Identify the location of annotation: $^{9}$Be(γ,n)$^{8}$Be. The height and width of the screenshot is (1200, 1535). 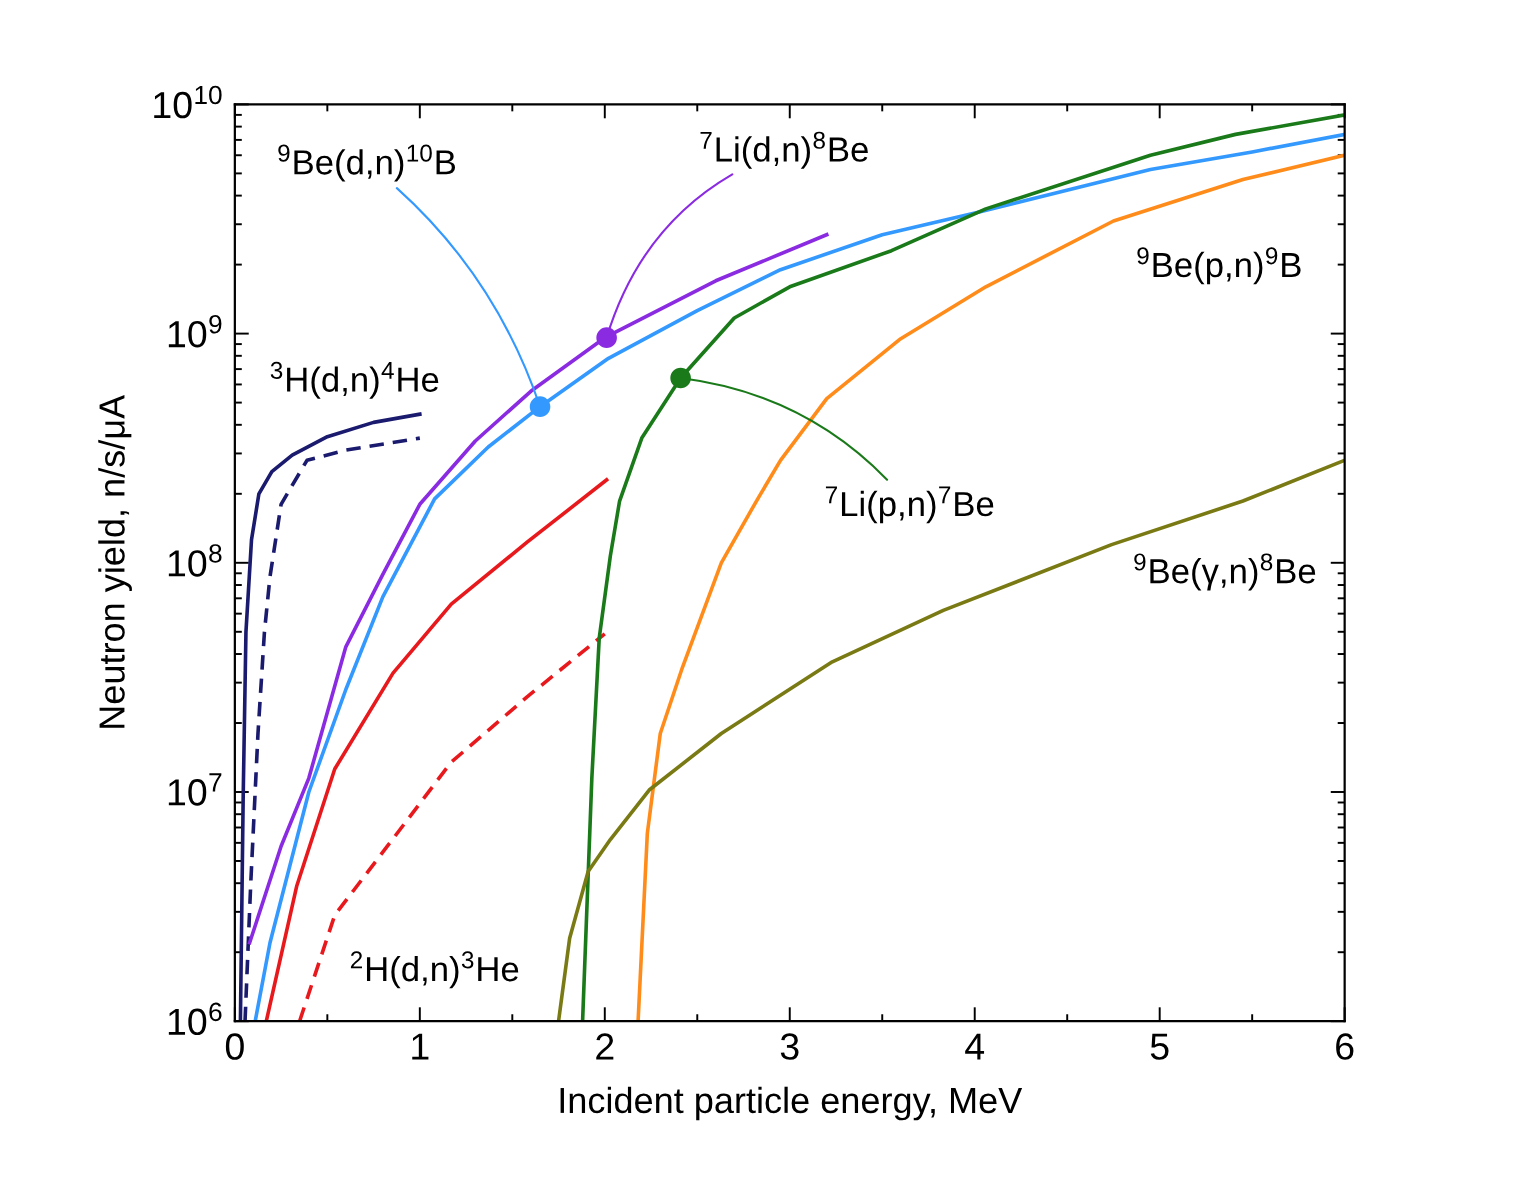
(1225, 572).